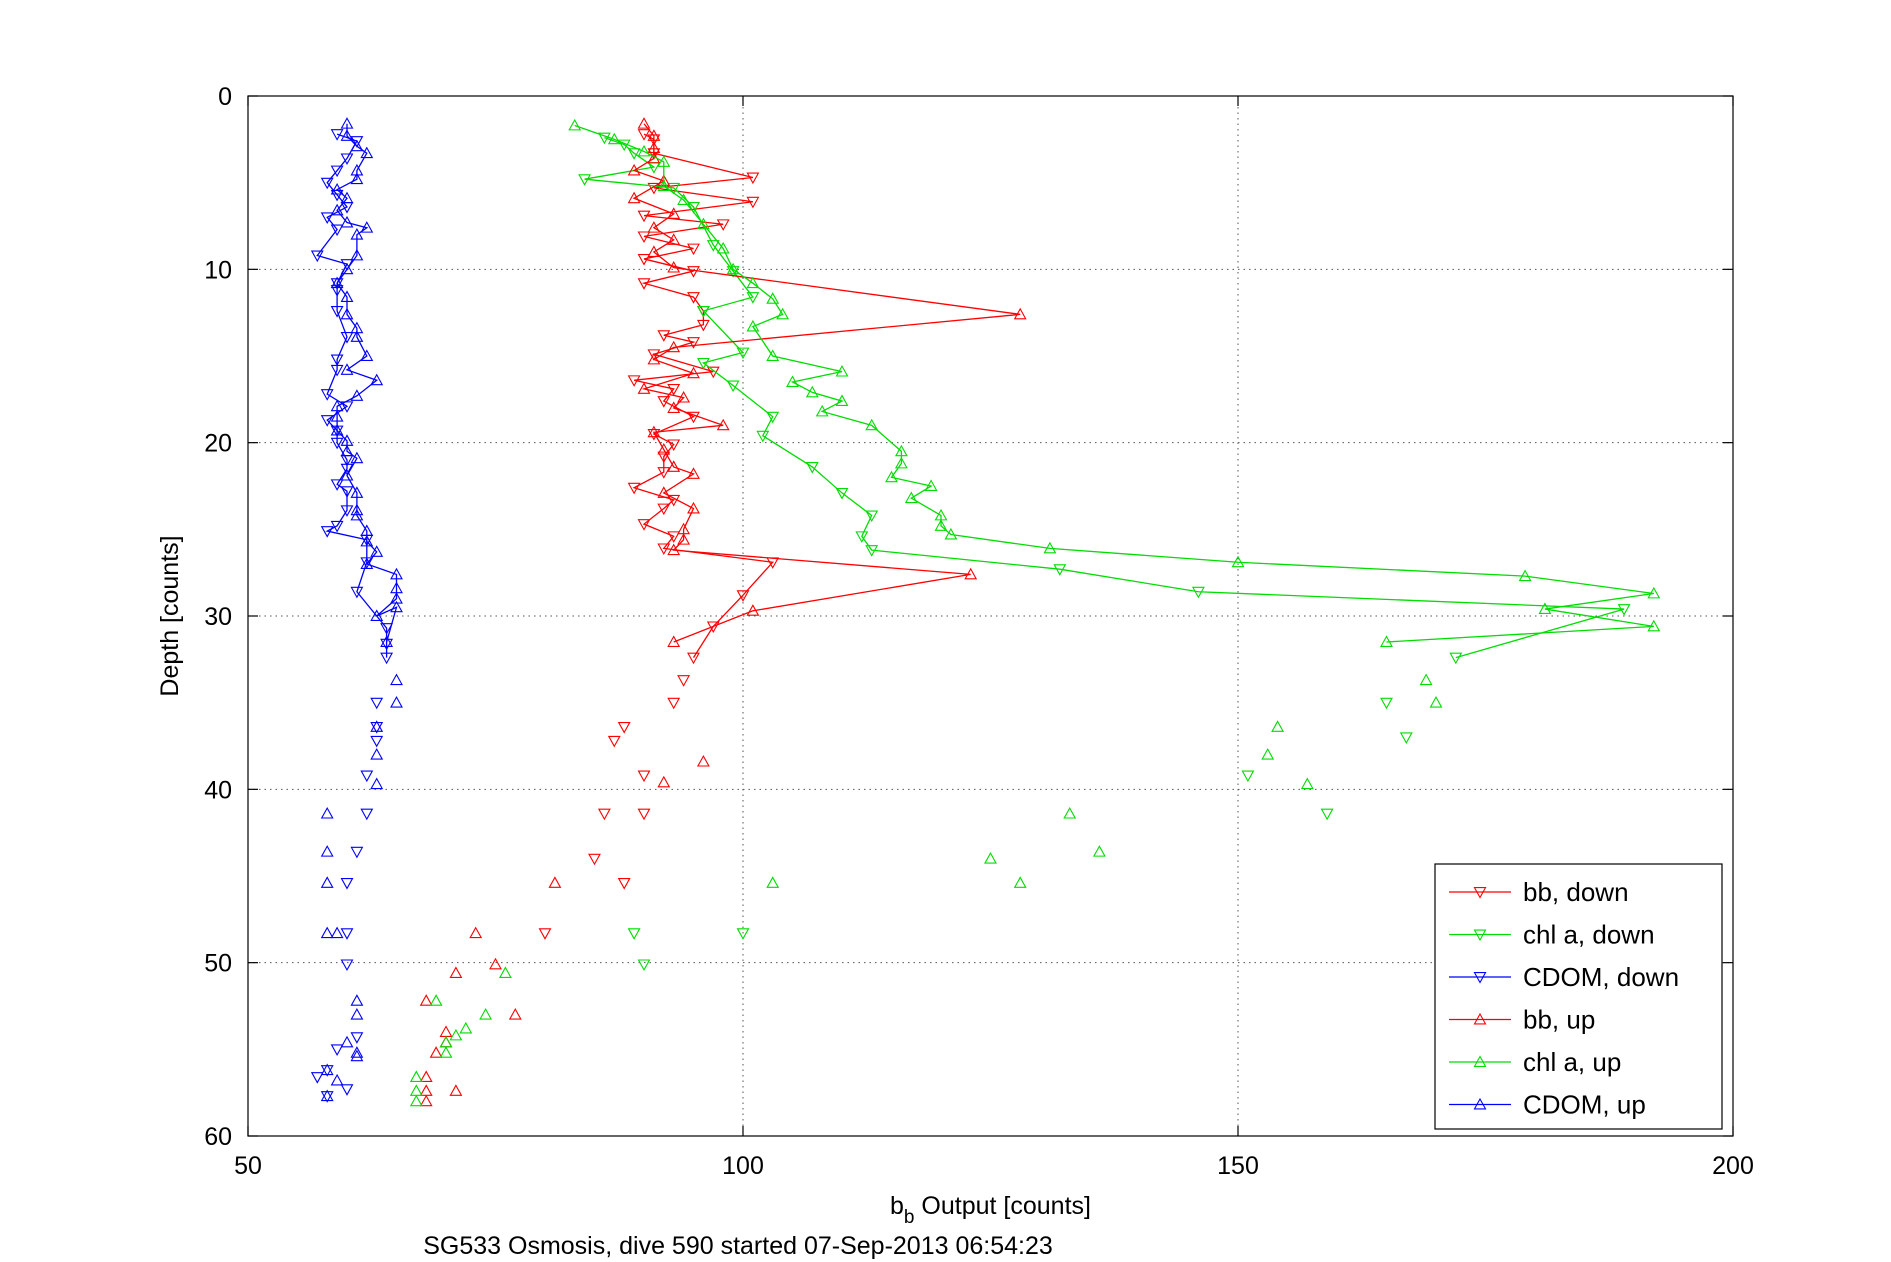 This screenshot has height=1262, width=1891. Describe the element at coordinates (897, 1206) in the screenshot. I see `x-axis-label-base: b` at that location.